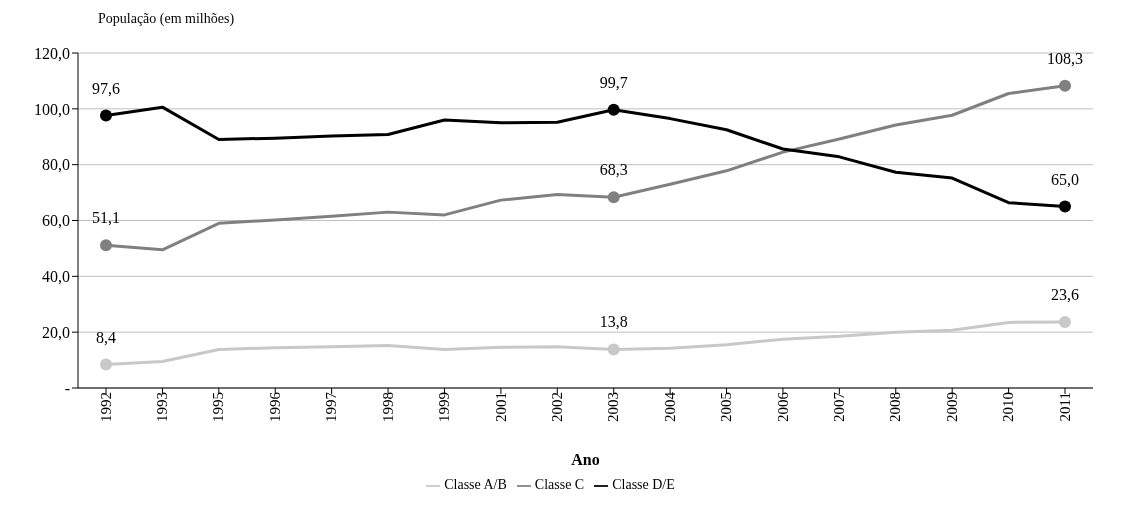 This screenshot has width=1121, height=508. Describe the element at coordinates (56, 277) in the screenshot. I see `y-tick-label: 40,0` at that location.